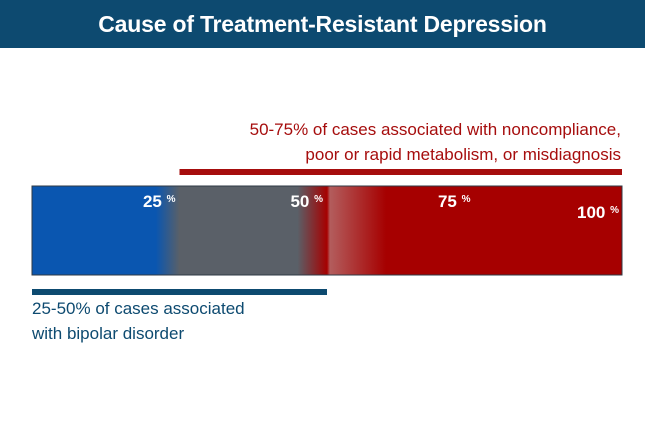 The width and height of the screenshot is (645, 439). What do you see at coordinates (159, 201) in the screenshot?
I see `tick-label-25: 25 %` at bounding box center [159, 201].